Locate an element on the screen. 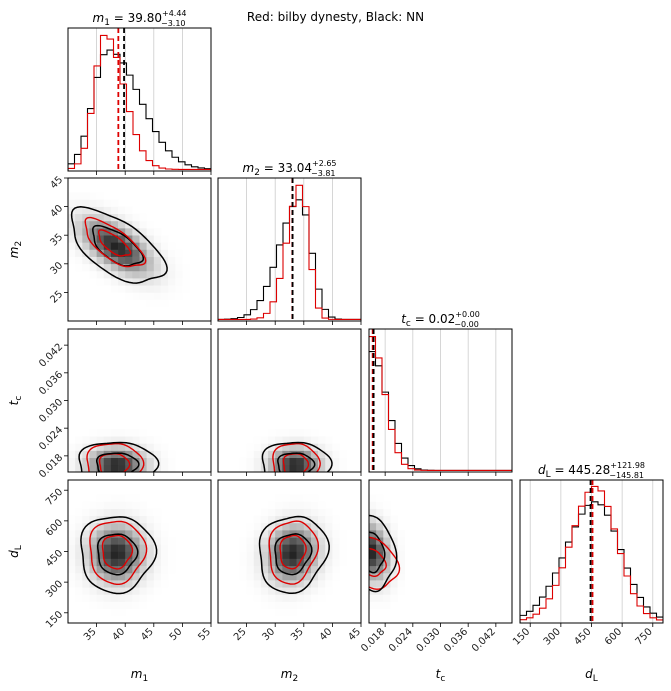 This screenshot has height=691, width=671. y-axis-label-dL: dL is located at coordinates (15, 551).